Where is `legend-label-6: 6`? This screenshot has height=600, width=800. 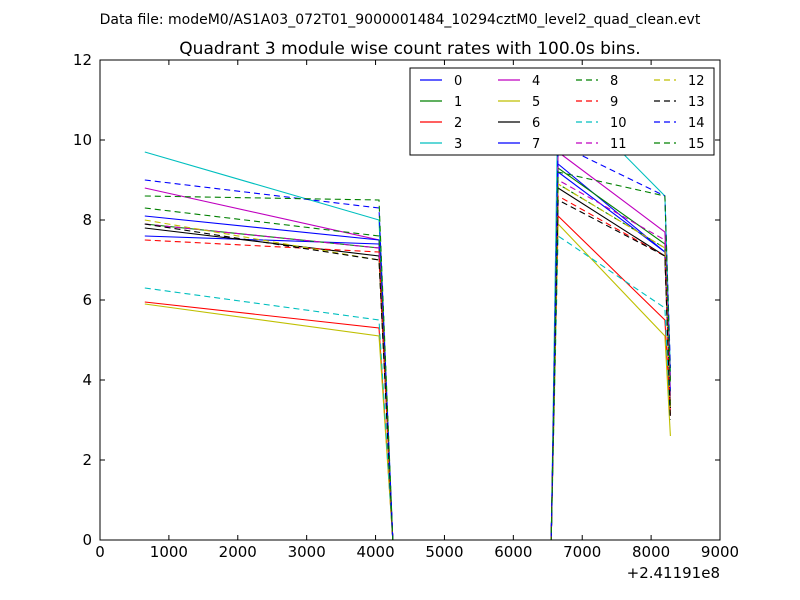
legend-label-6: 6 is located at coordinates (536, 123).